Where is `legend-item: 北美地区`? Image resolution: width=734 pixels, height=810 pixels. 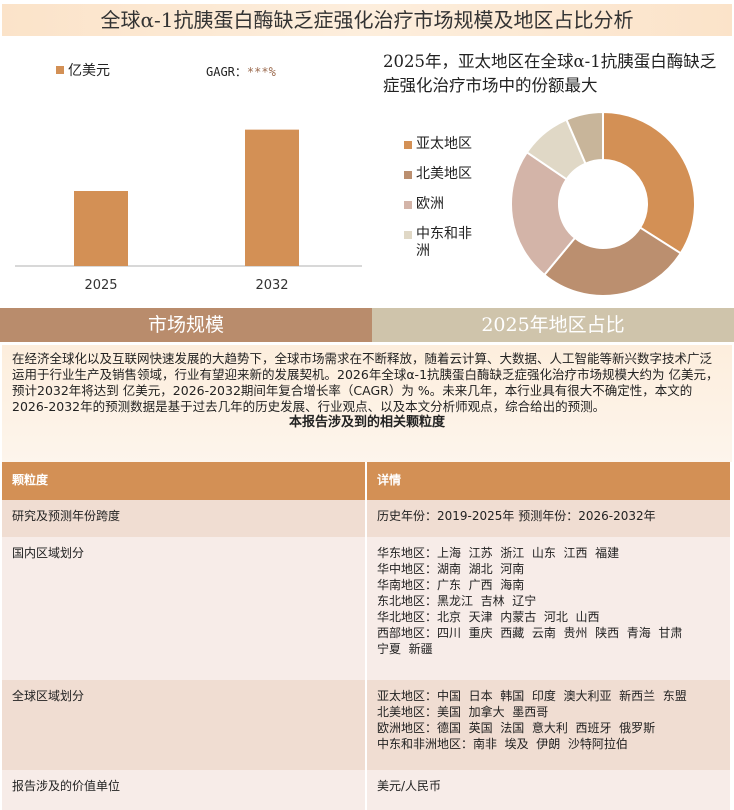 legend-item: 北美地区 is located at coordinates (444, 174).